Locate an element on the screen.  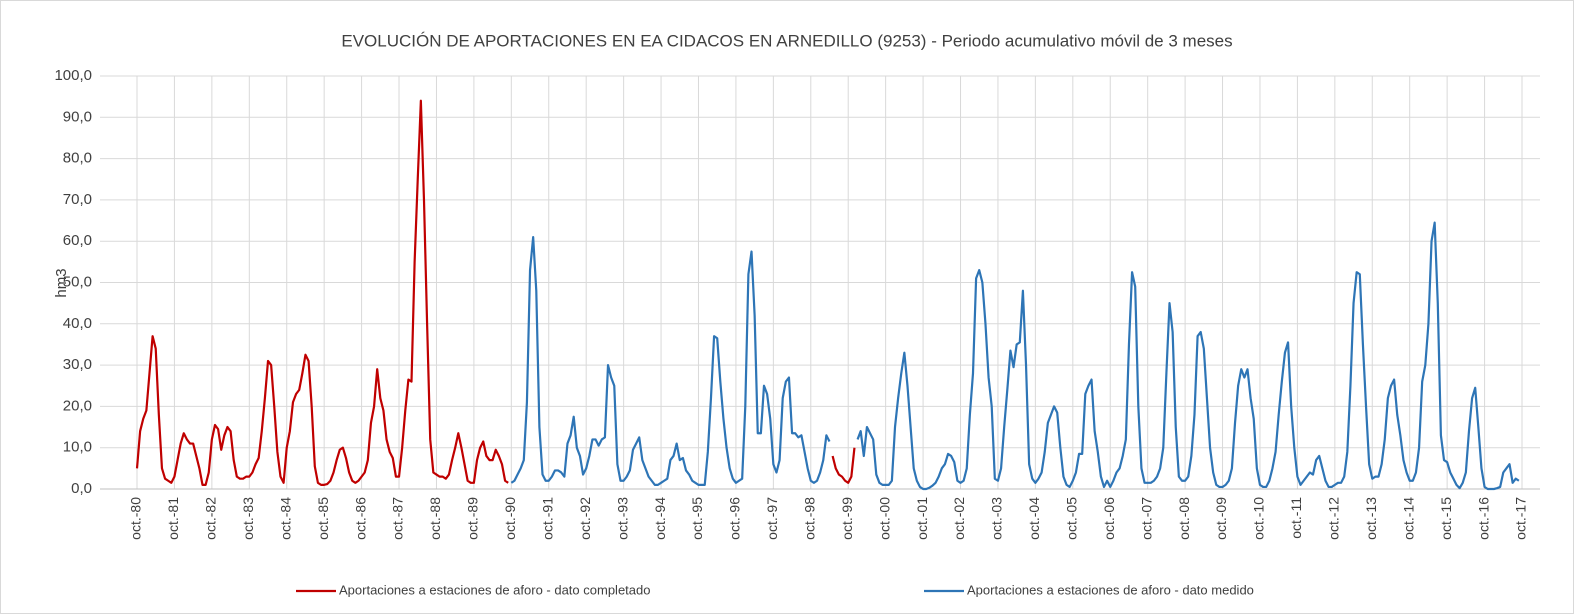
x-tick-label: oct.-92 is located at coordinates (585, 518).